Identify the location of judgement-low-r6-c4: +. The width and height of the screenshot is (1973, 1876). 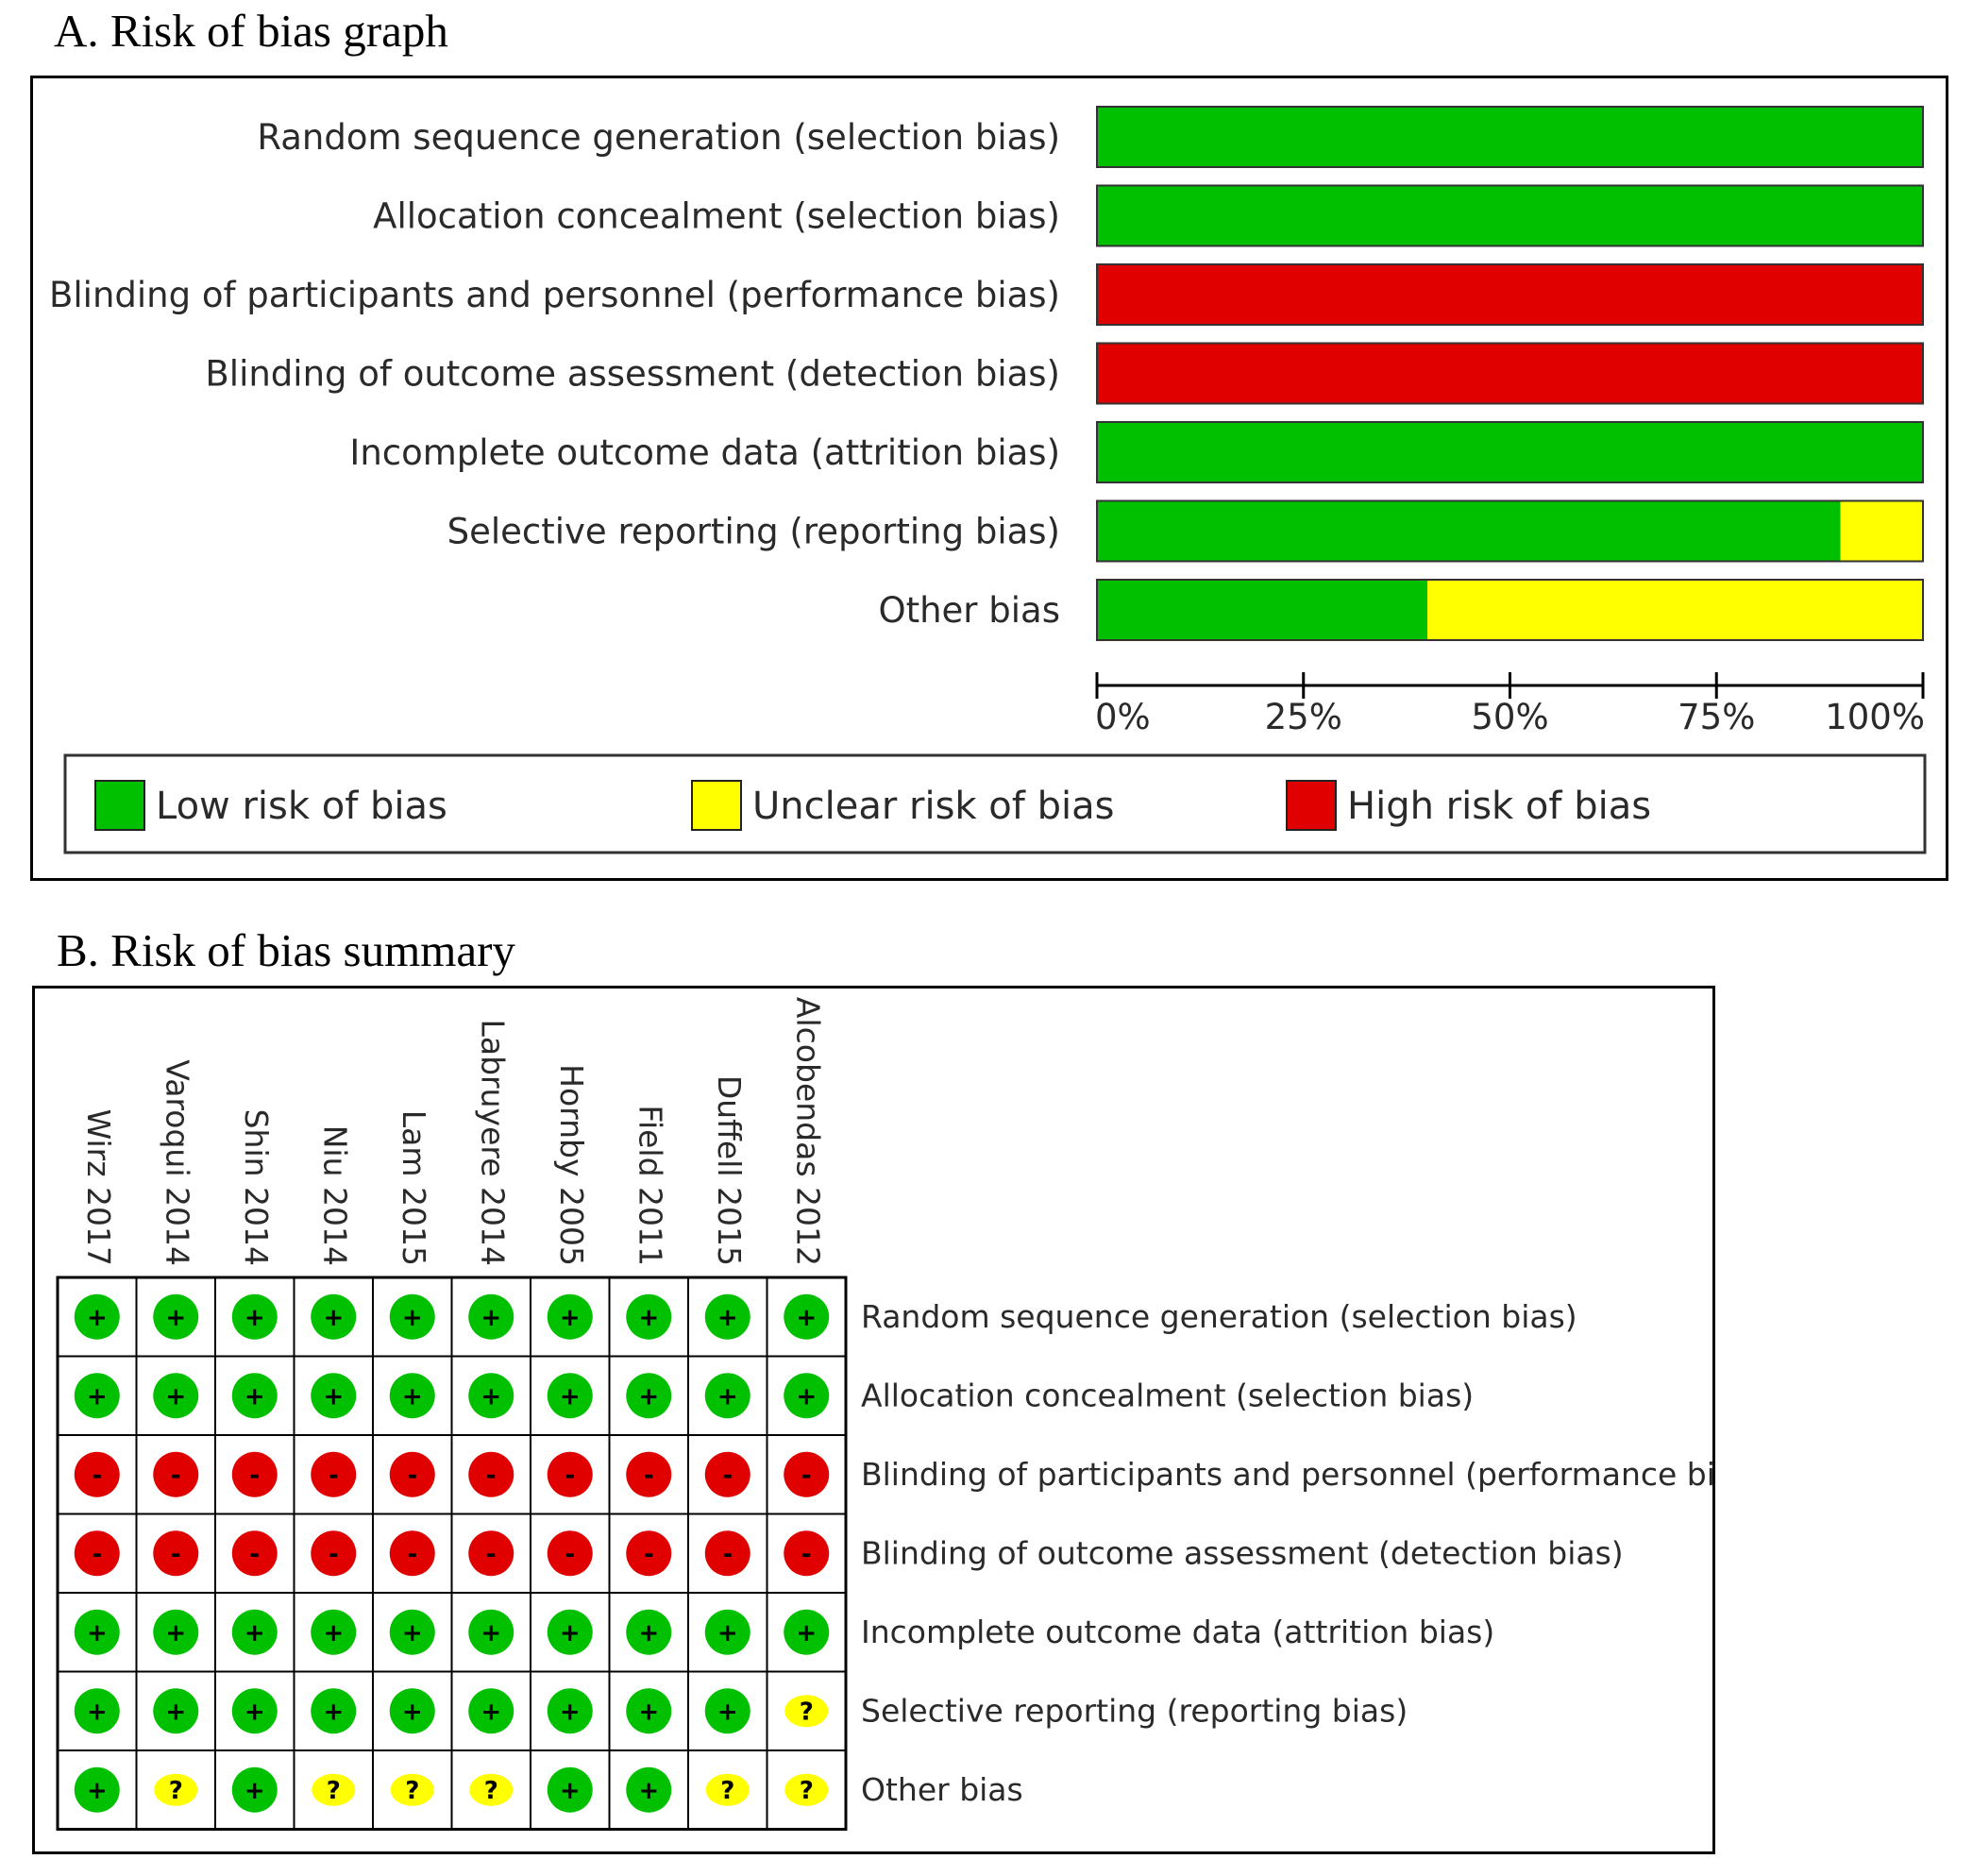
(334, 1711).